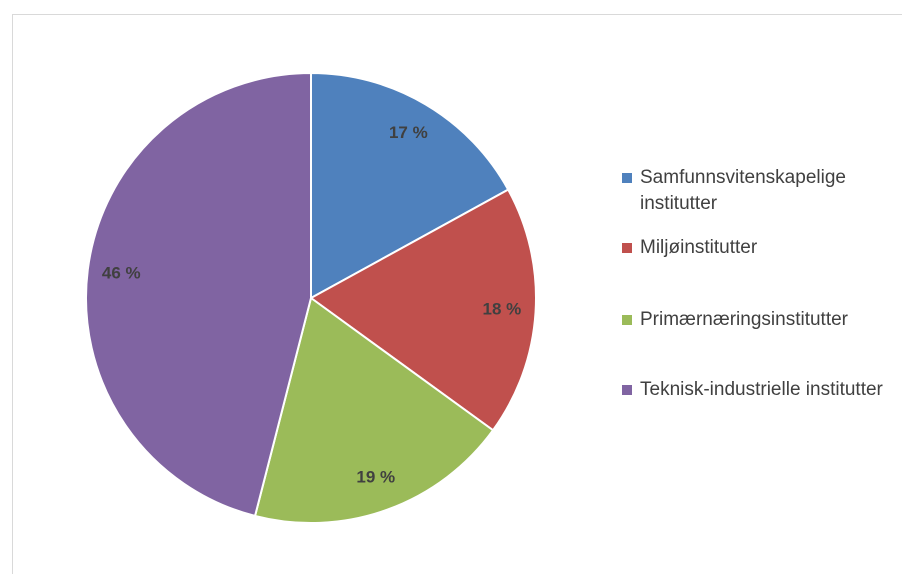  Describe the element at coordinates (761, 389) in the screenshot. I see `legend-label: Teknisk-industrielle institutter` at that location.